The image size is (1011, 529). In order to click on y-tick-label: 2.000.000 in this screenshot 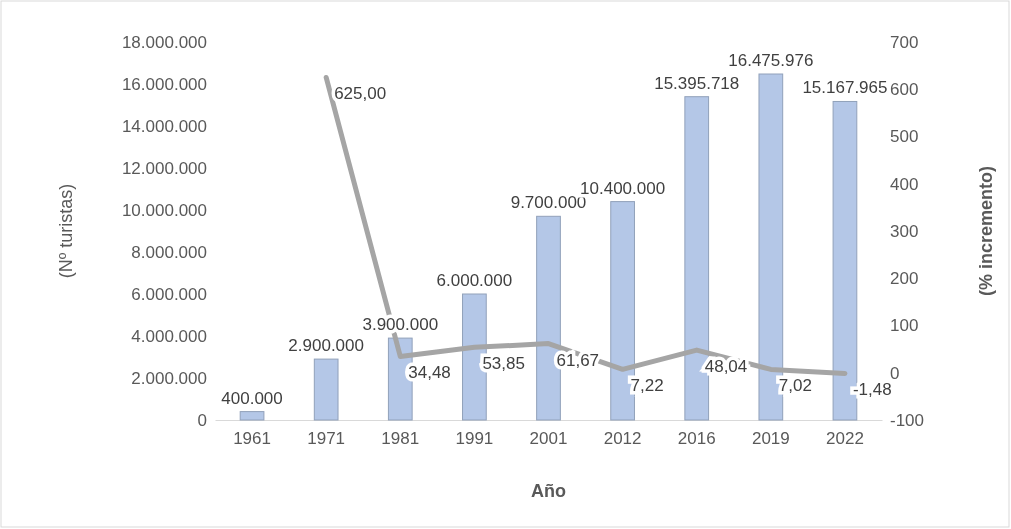, I will do `click(169, 378)`.